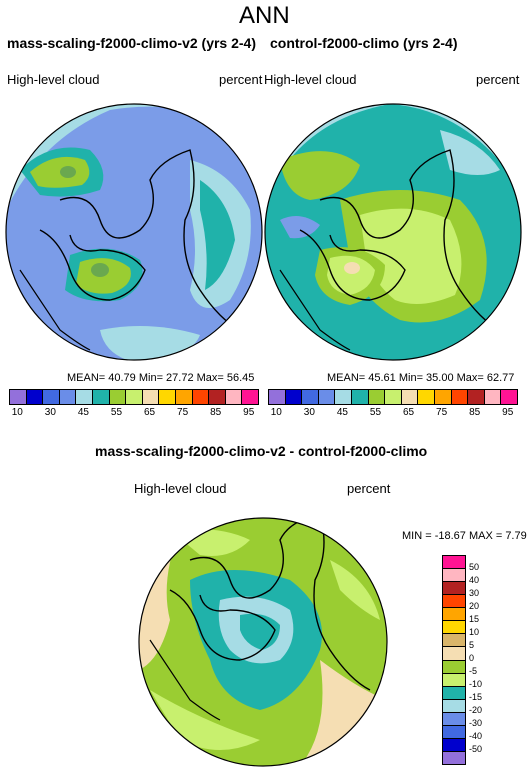 The height and width of the screenshot is (770, 528). I want to click on left-panel-title: mass-scaling-f2000-climo-v2 (yrs 2-4), so click(131, 43).